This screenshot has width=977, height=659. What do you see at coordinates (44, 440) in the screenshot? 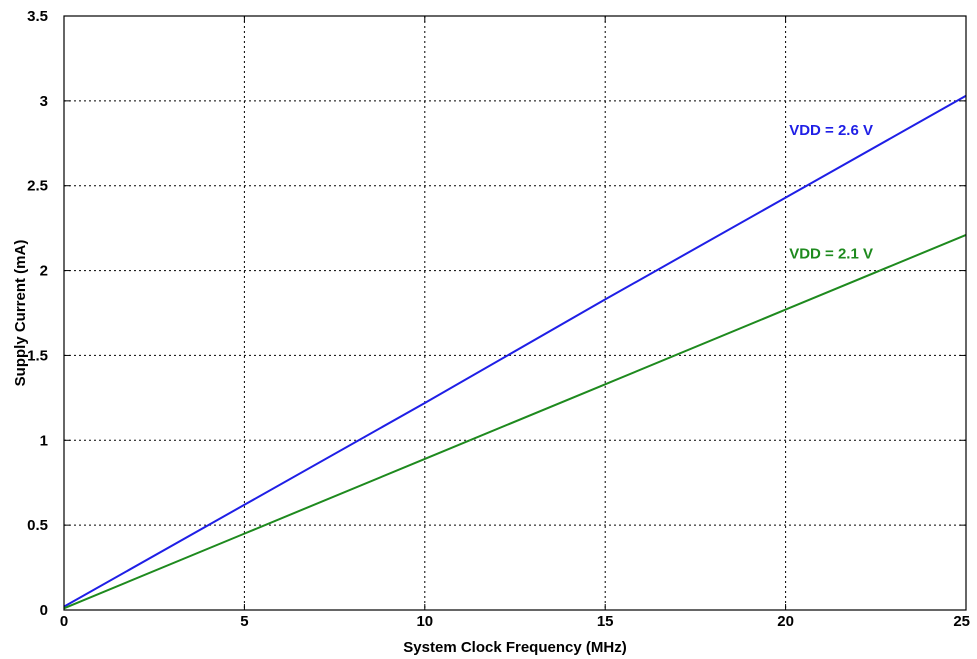
I see `y-tick-label: 1` at bounding box center [44, 440].